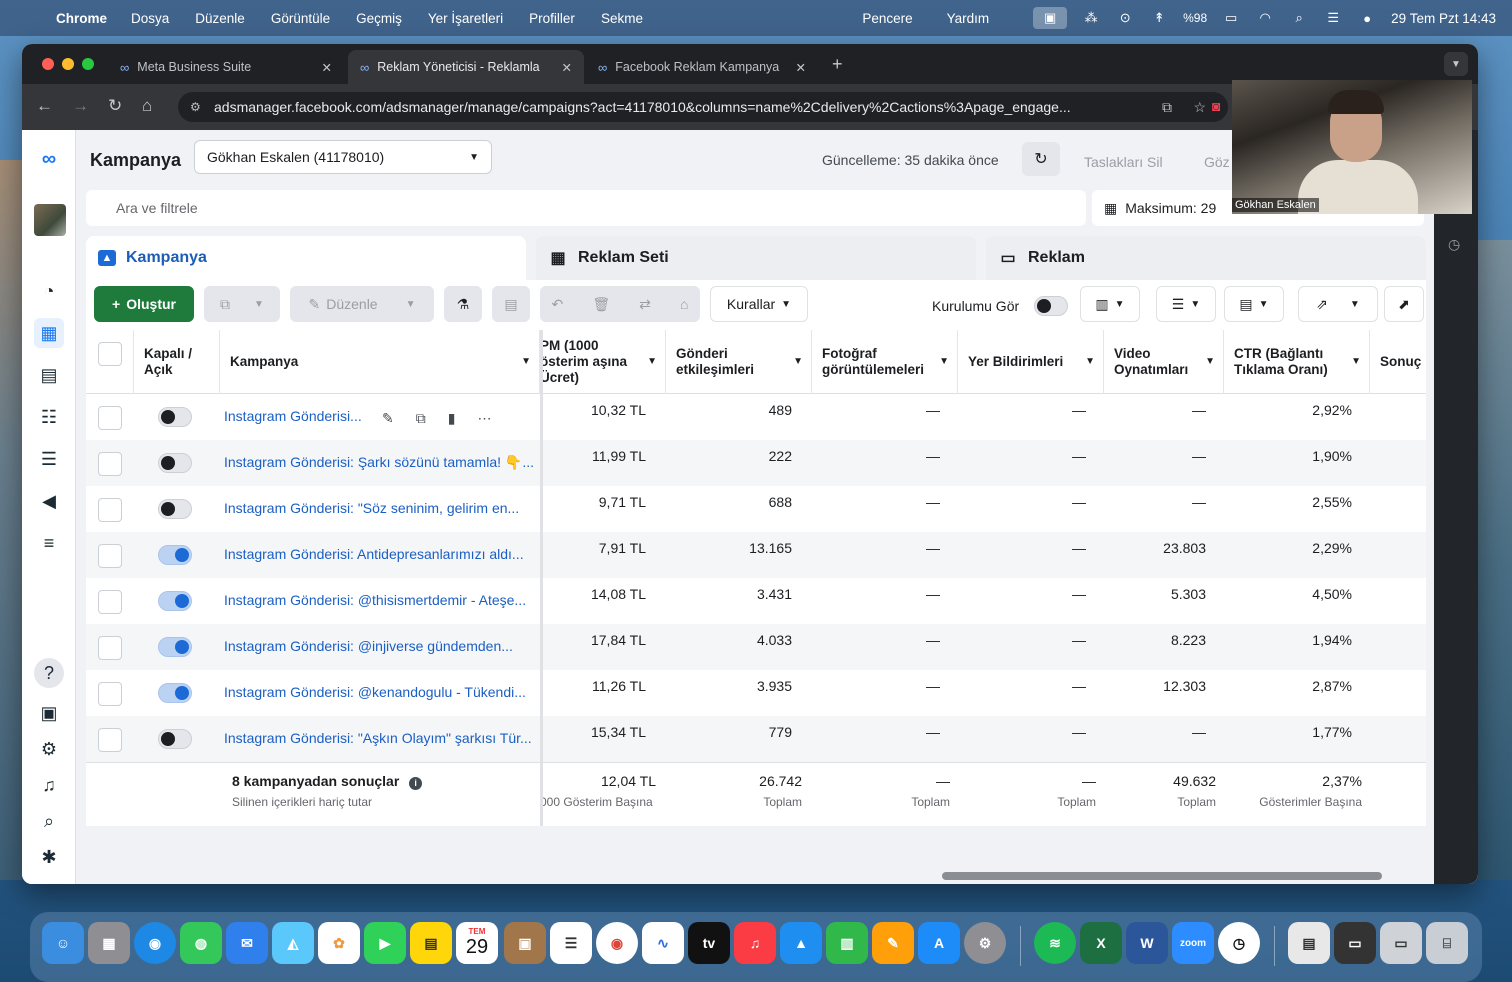  Describe the element at coordinates (147, 105) in the screenshot. I see `home-icon: ⌂` at that location.